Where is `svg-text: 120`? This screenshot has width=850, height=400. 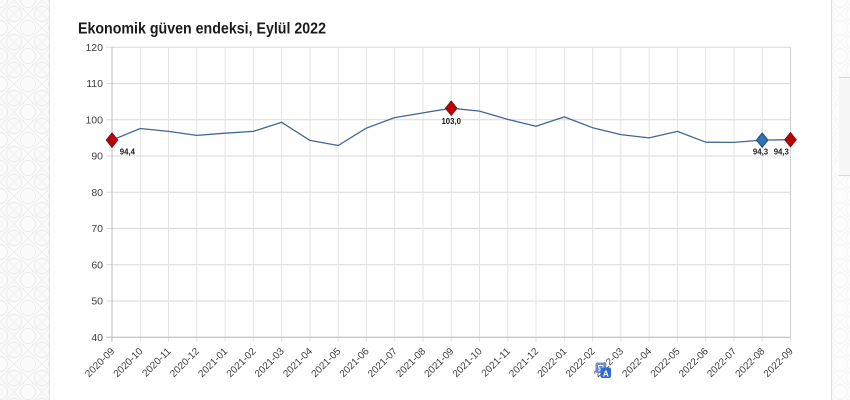
svg-text: 120 is located at coordinates (94, 48).